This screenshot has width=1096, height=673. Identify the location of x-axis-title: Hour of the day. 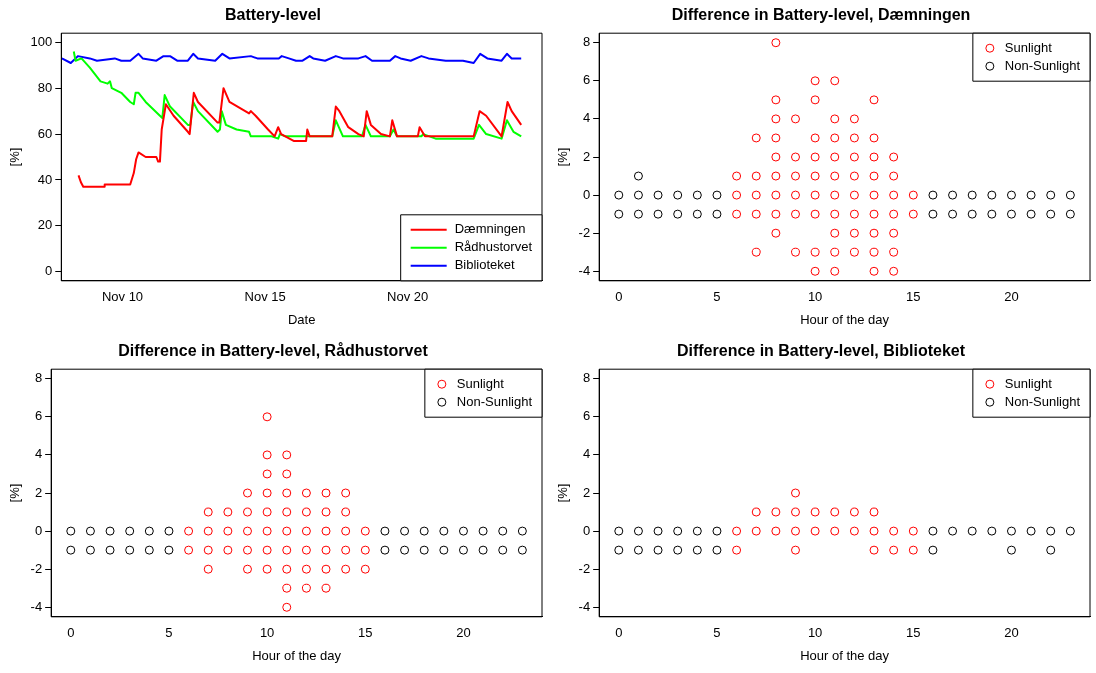
(845, 319).